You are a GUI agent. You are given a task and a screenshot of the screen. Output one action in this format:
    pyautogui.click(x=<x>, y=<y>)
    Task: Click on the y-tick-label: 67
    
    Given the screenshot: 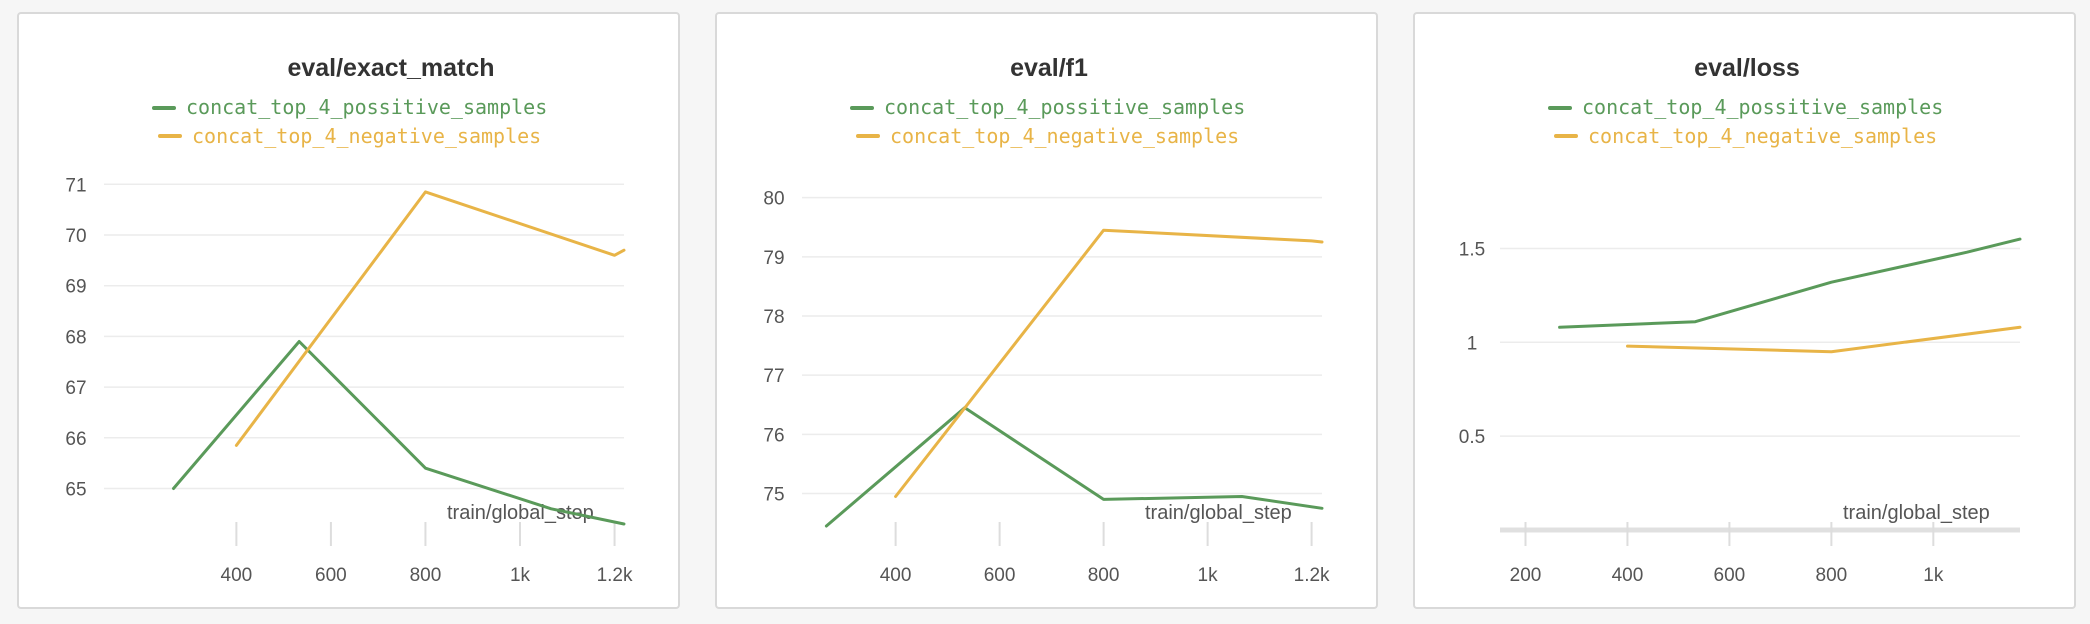 What is the action you would take?
    pyautogui.click(x=75, y=388)
    